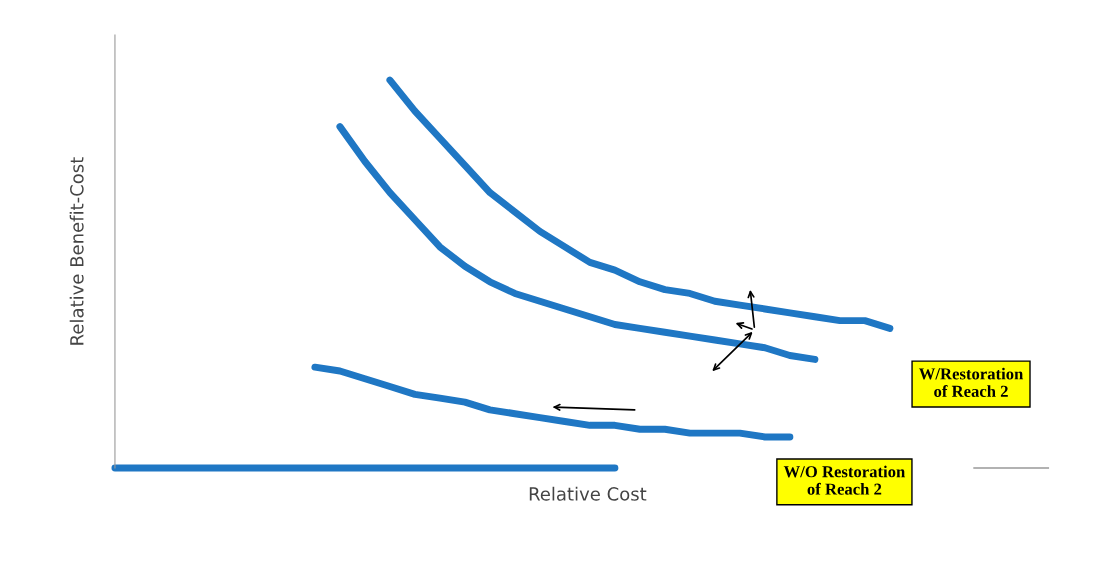  I want to click on annotation: W/O Restoration of Reach 2, so click(844, 480).